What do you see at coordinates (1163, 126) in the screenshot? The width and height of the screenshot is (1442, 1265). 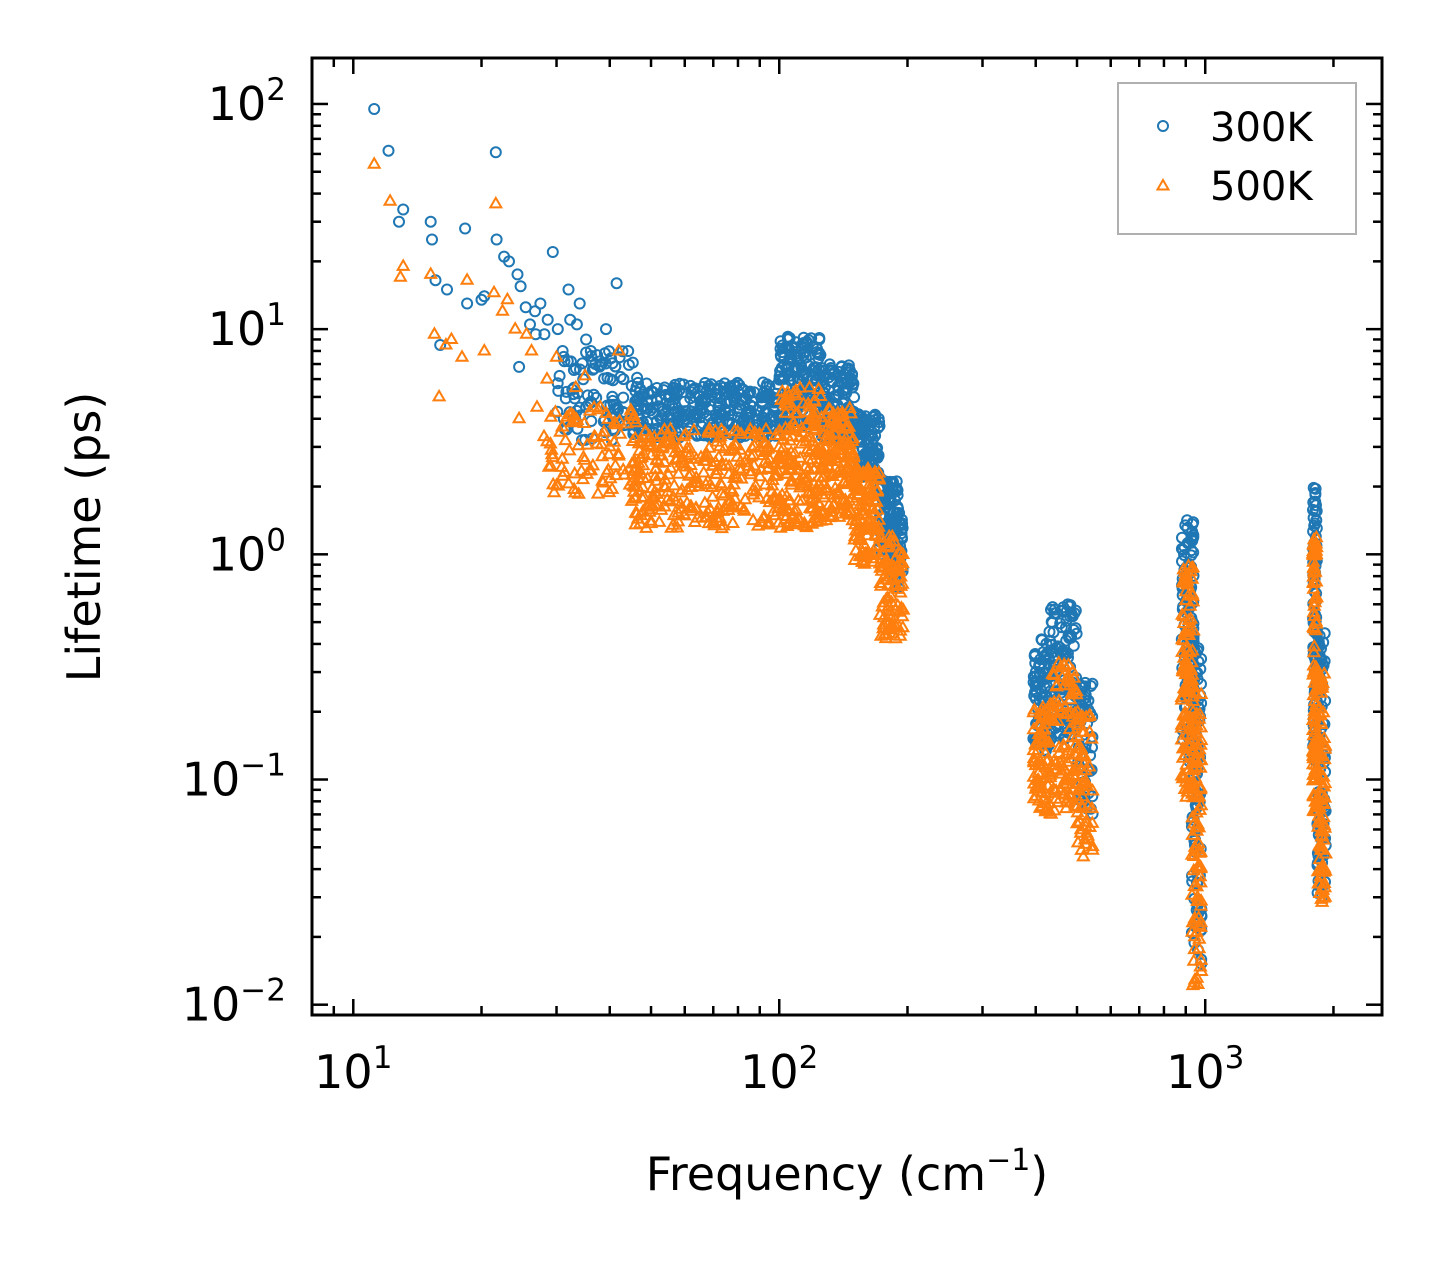 I see `legend-marker-300k` at bounding box center [1163, 126].